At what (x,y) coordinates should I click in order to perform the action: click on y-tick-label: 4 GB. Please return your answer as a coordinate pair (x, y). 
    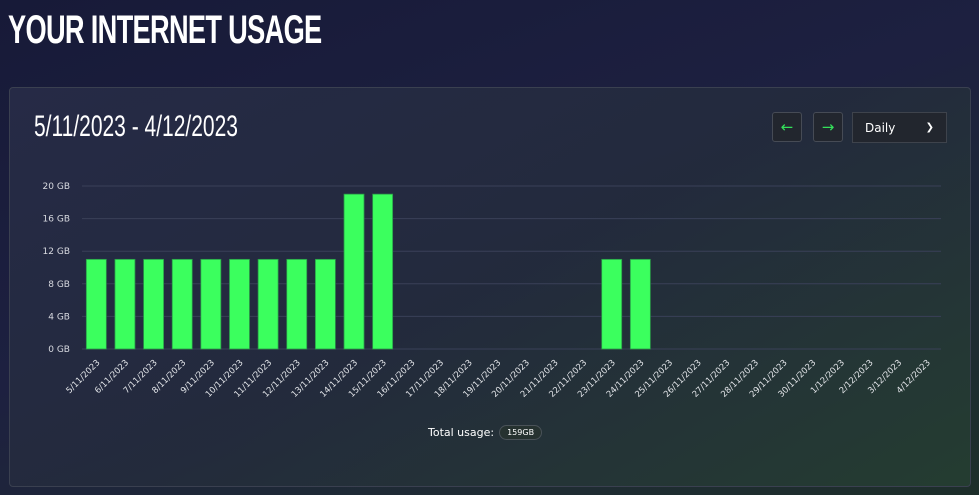
    Looking at the image, I should click on (59, 317).